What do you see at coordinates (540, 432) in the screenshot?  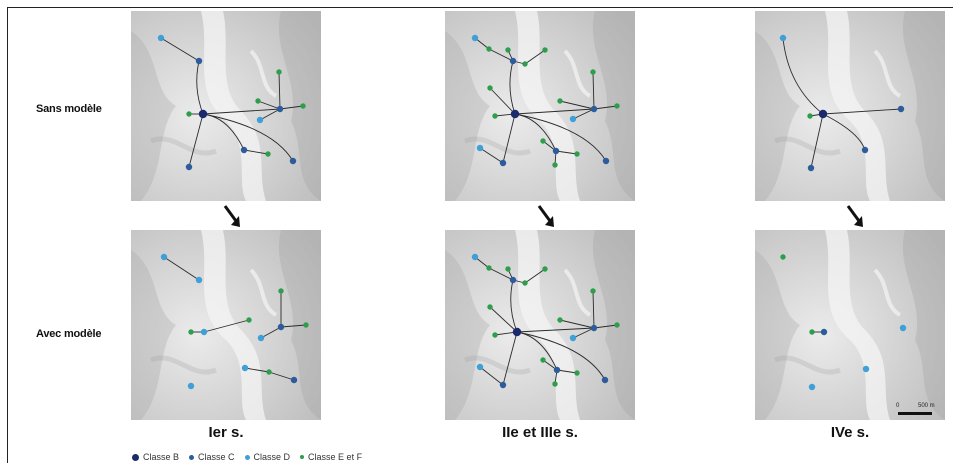 I see `period-label-iie-iiie: IIe et IIIe s.` at bounding box center [540, 432].